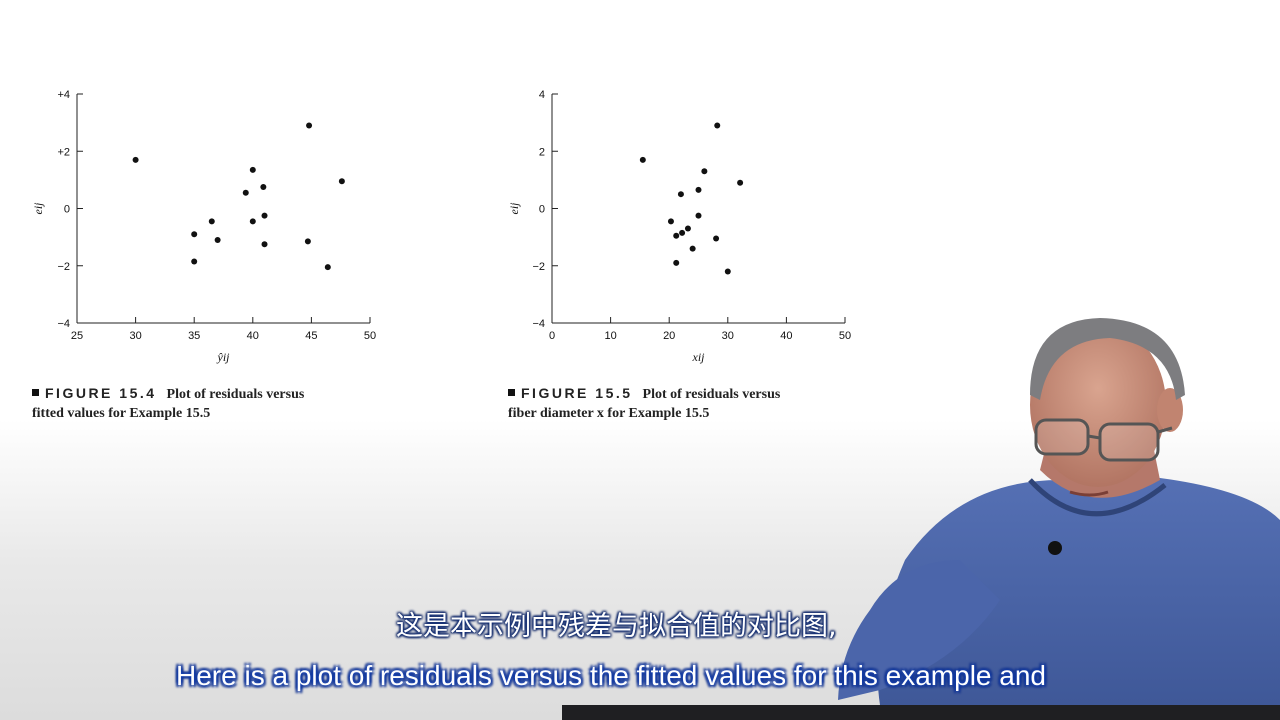 This screenshot has height=720, width=1280. I want to click on x-tick-label: 10, so click(610, 336).